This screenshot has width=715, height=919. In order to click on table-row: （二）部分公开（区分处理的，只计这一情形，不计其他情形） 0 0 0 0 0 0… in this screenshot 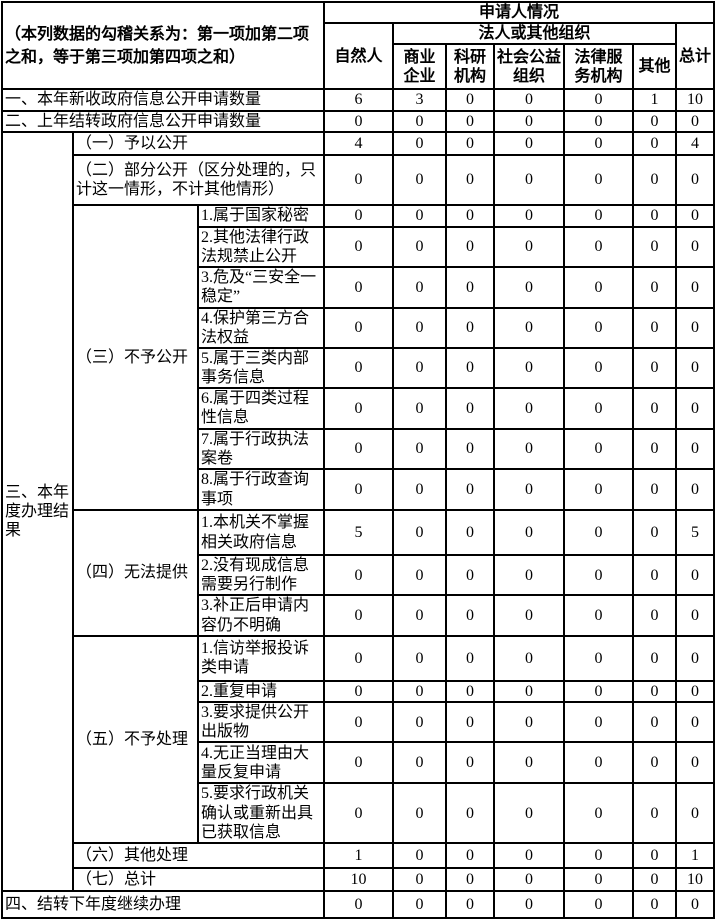, I will do `click(358, 179)`.